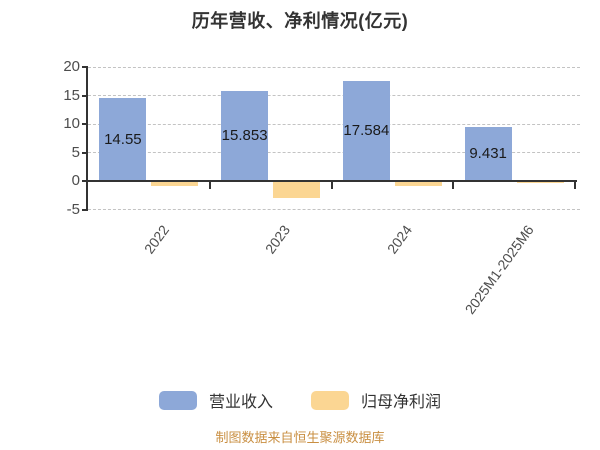  Describe the element at coordinates (332, 181) in the screenshot. I see `x-axis-line` at that location.